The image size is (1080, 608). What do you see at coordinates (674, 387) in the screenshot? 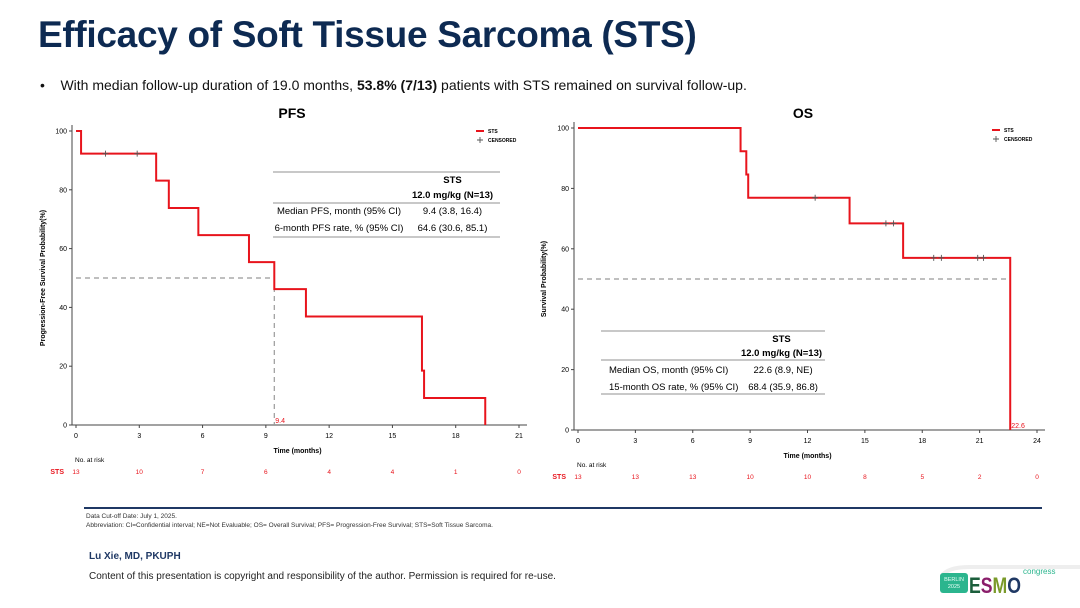
I see `table-cell: 15-month OS rate, % (95% CI)` at bounding box center [674, 387].